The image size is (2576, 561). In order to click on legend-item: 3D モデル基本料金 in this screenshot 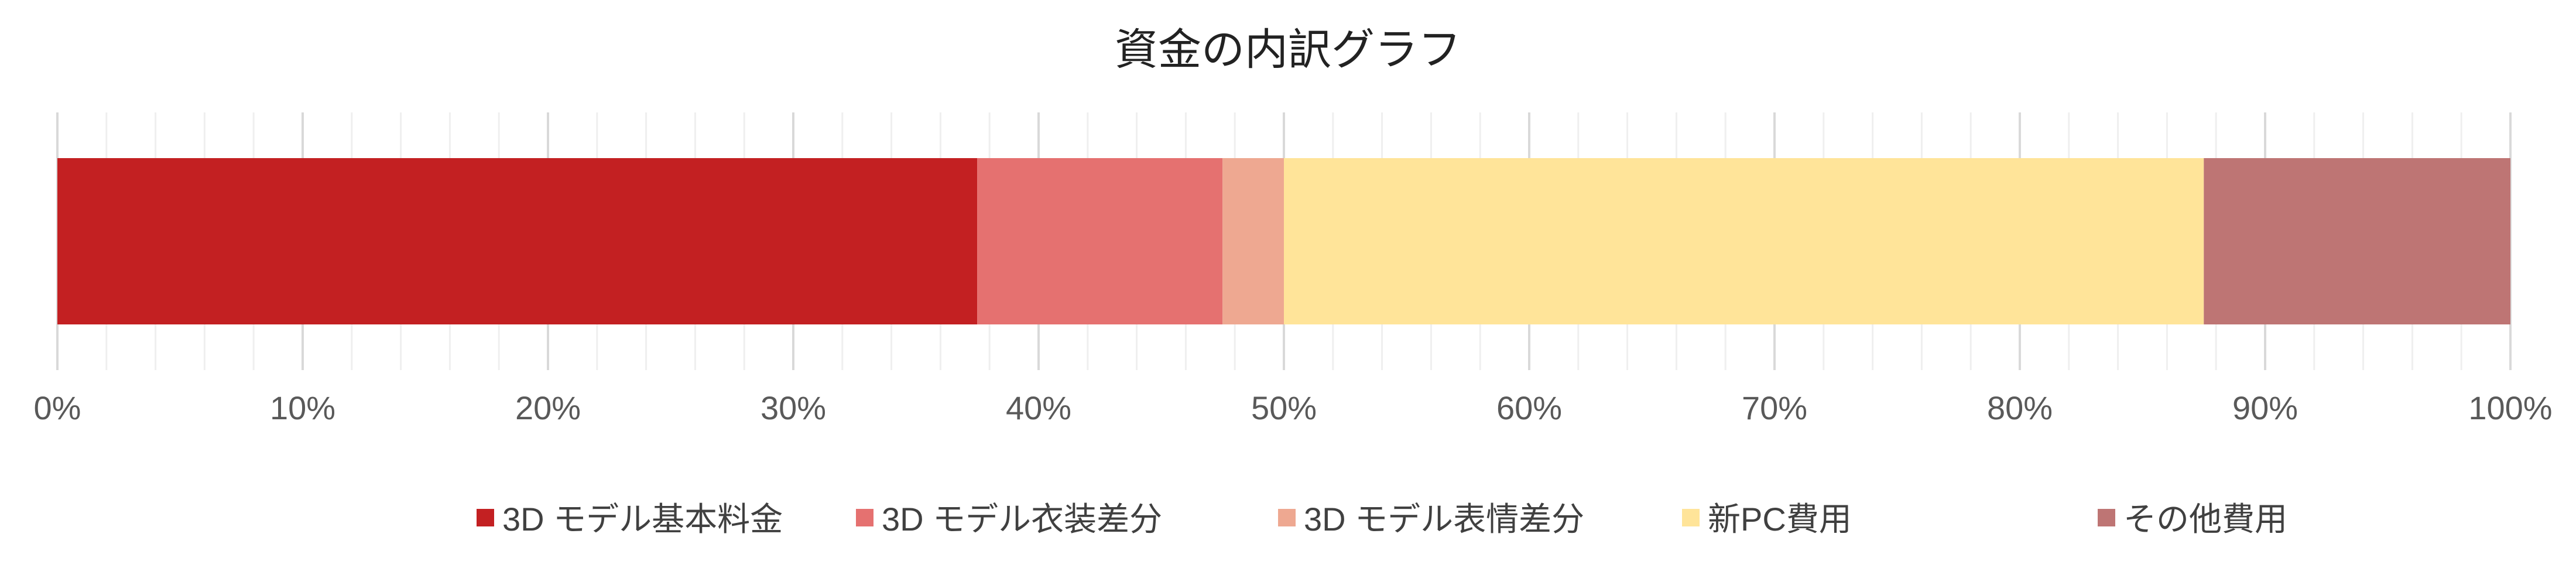, I will do `click(630, 519)`.